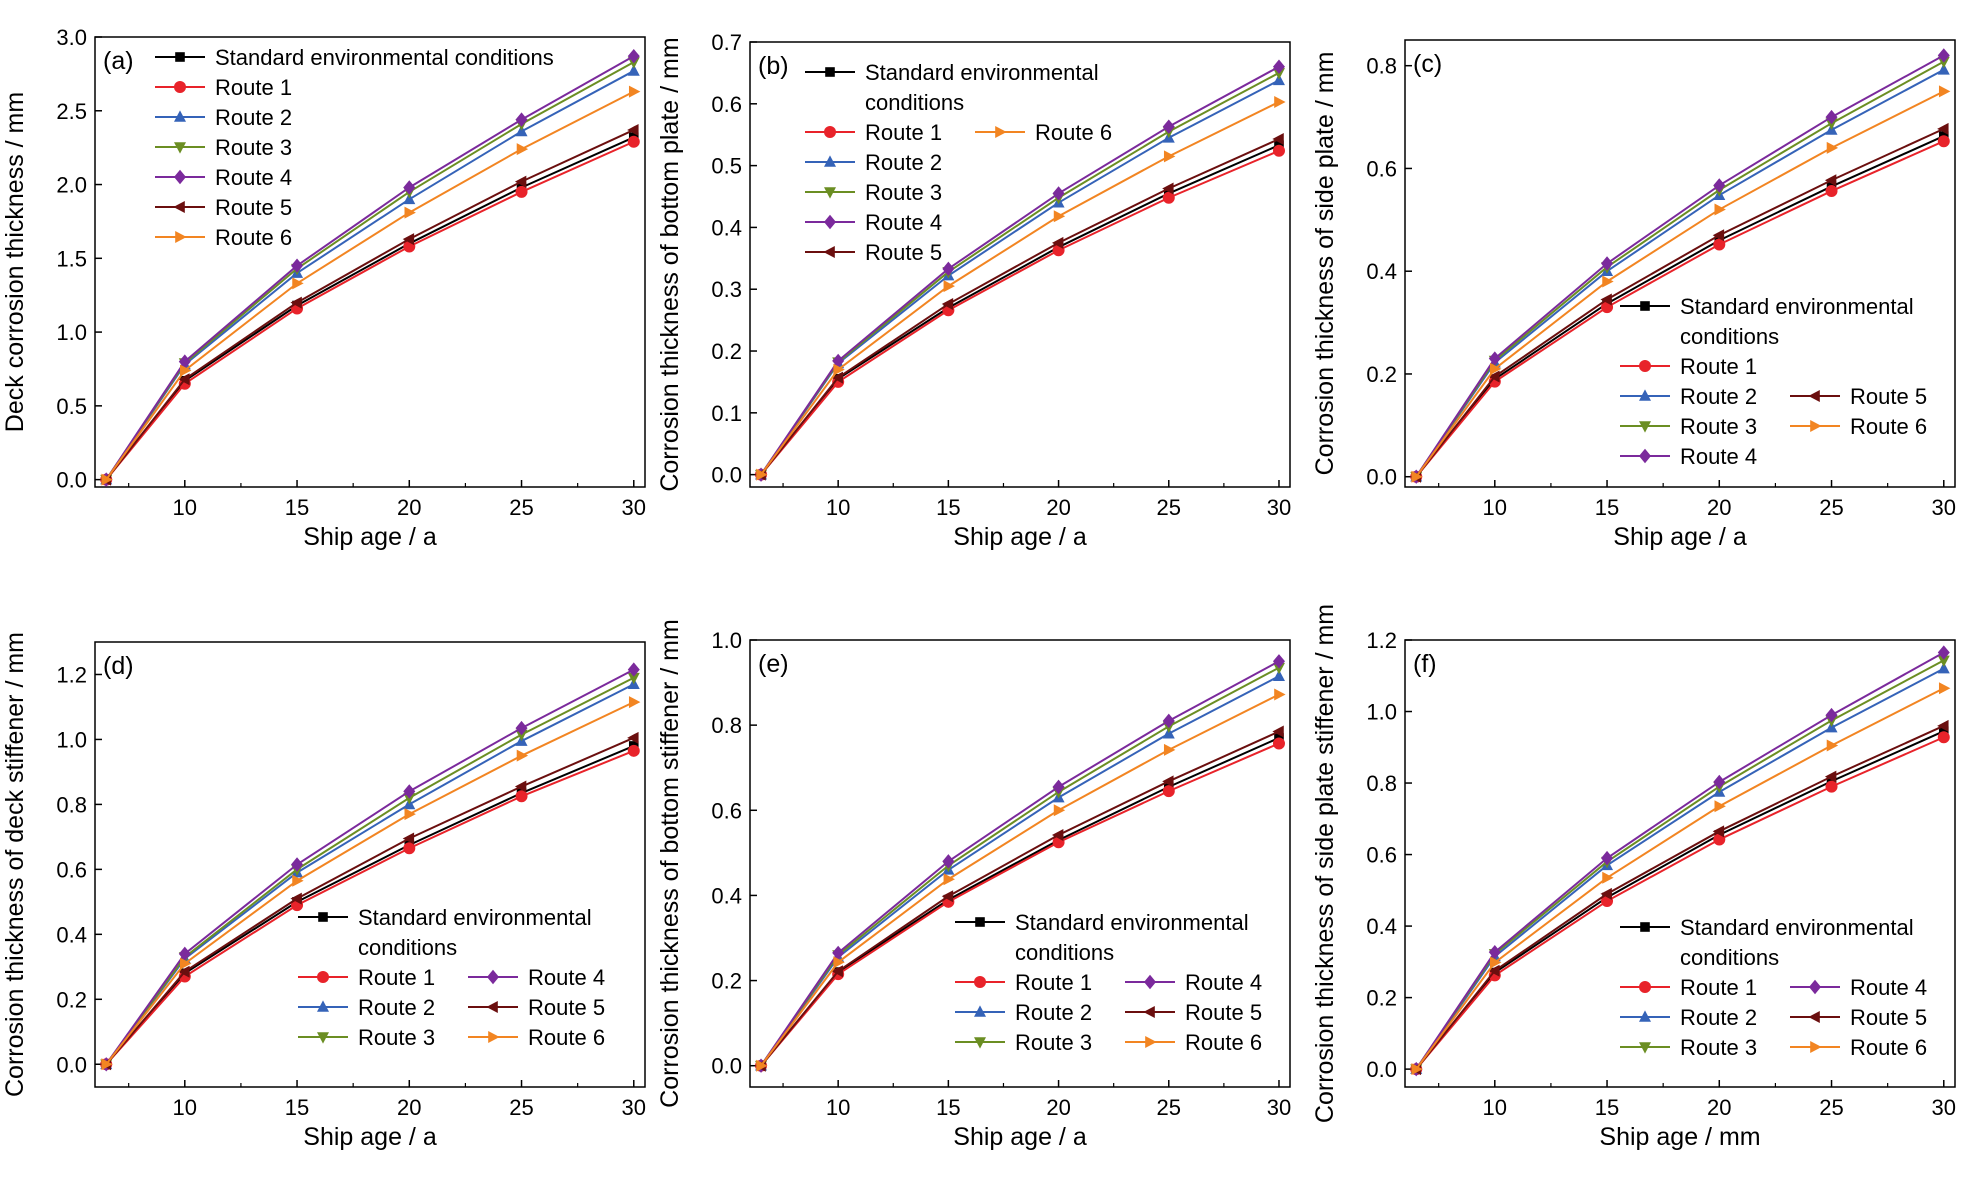 This screenshot has height=1188, width=1971. What do you see at coordinates (726, 42) in the screenshot?
I see `y-tick-label: 0.7` at bounding box center [726, 42].